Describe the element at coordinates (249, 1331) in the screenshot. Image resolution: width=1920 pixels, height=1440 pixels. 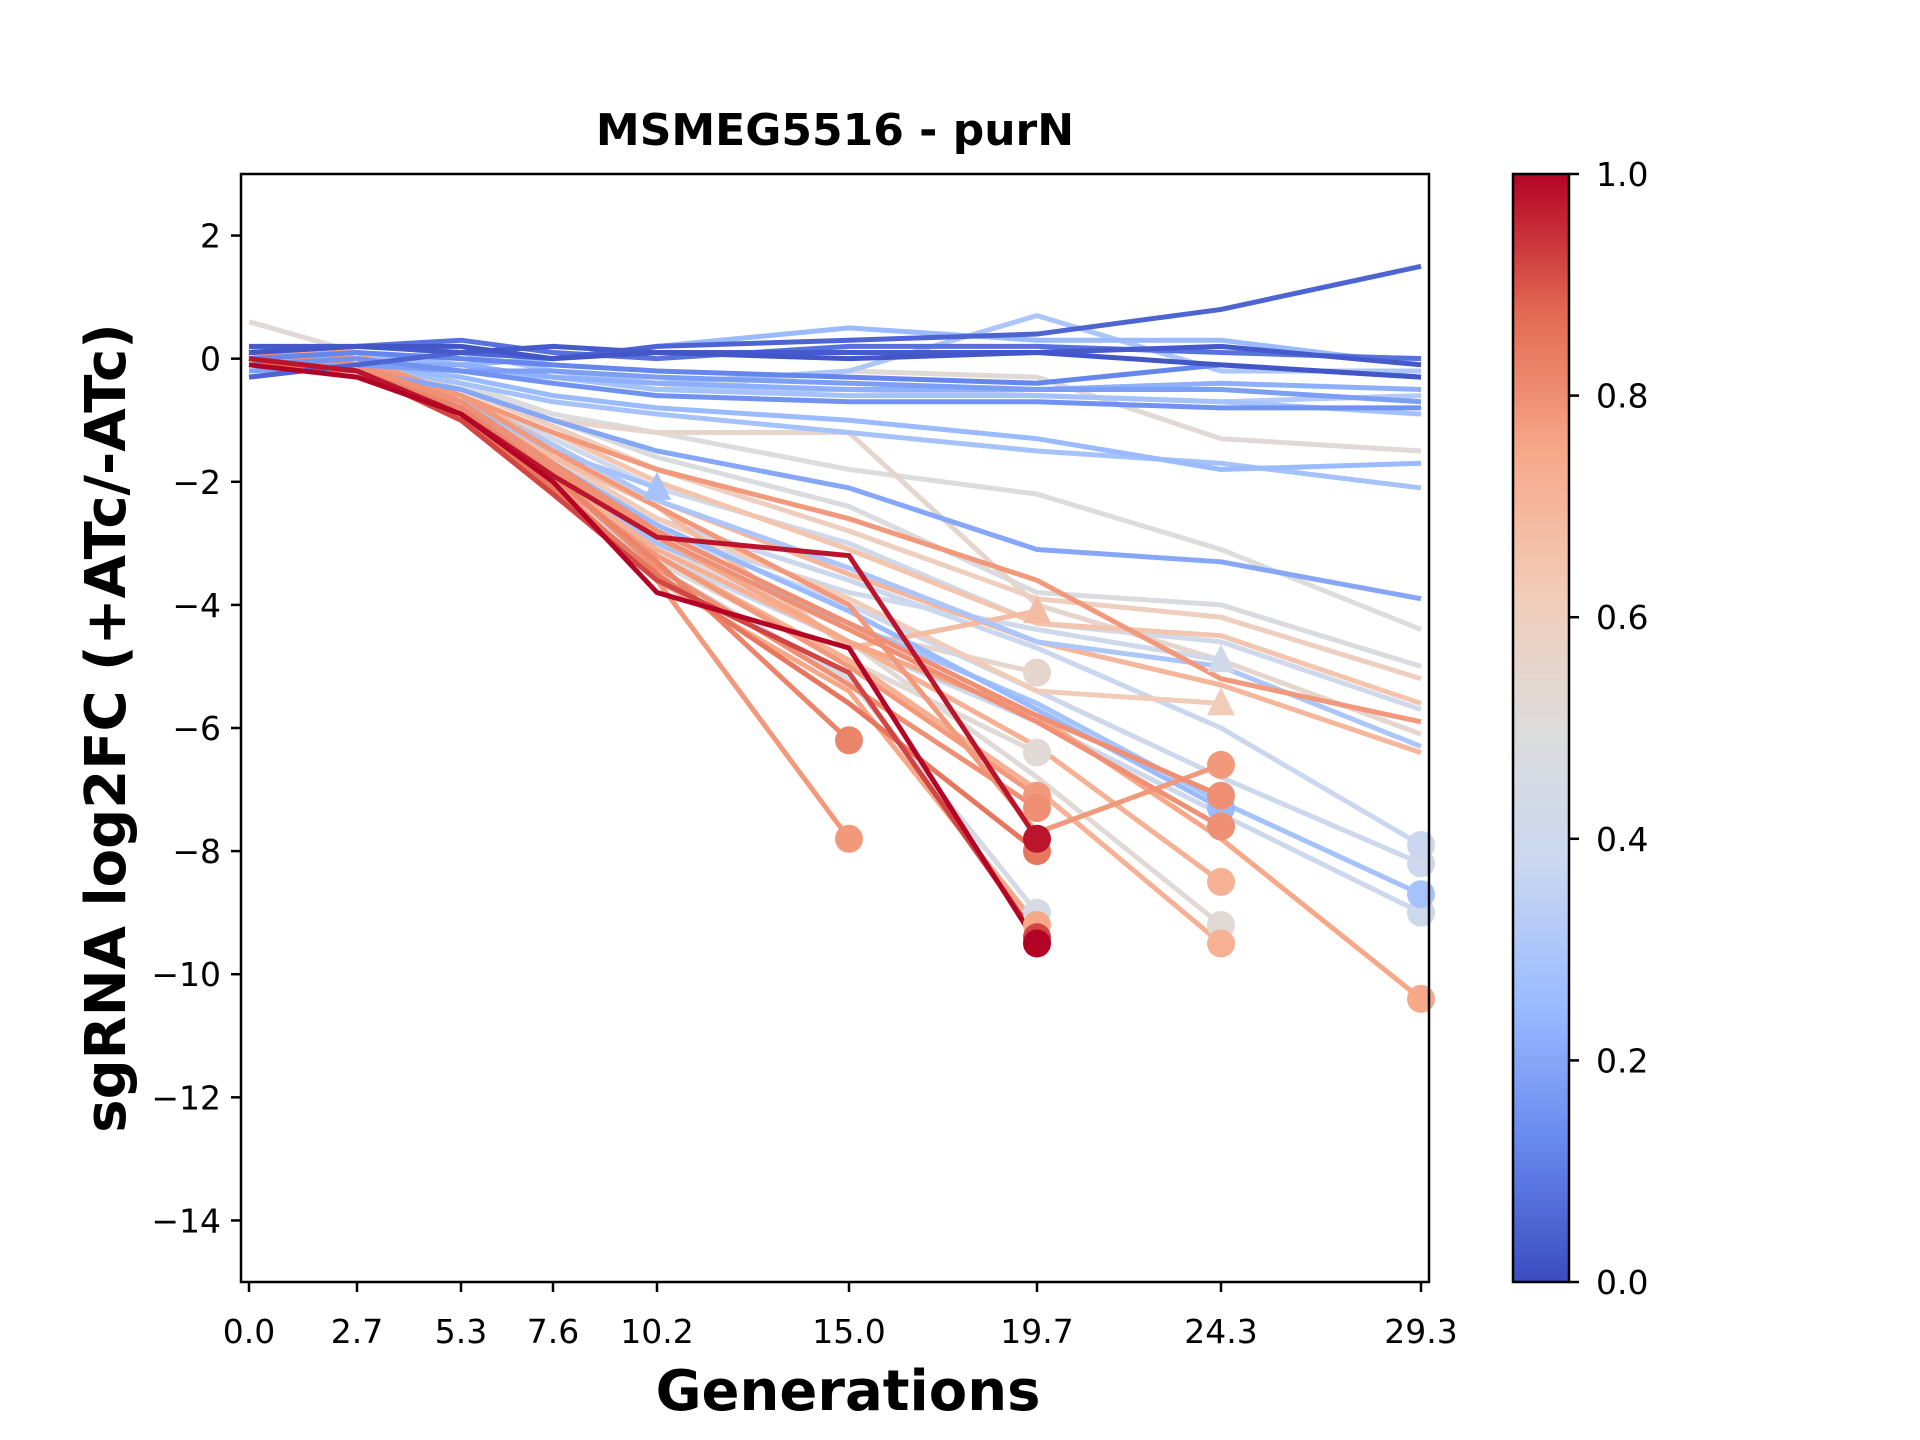
I see `x-tick-label: 0.0` at that location.